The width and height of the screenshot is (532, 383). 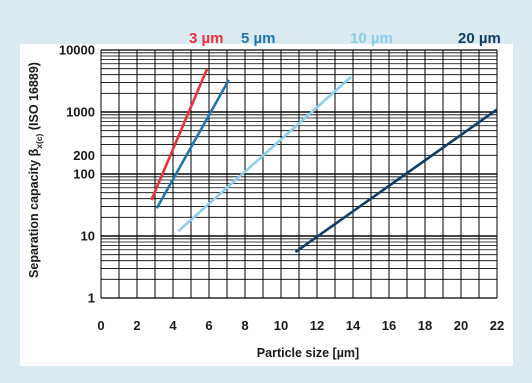 What do you see at coordinates (425, 325) in the screenshot?
I see `x-tick-label: 18` at bounding box center [425, 325].